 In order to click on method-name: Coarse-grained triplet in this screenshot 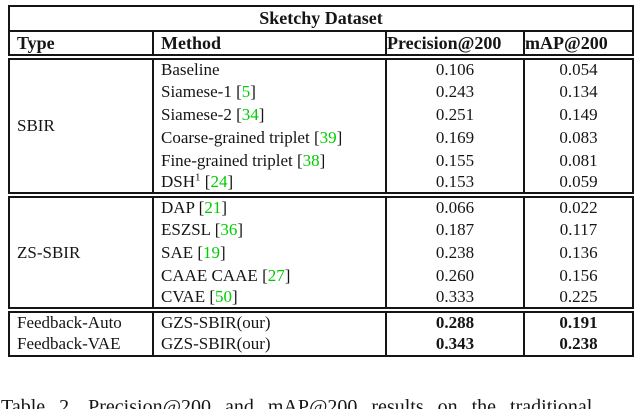, I will do `click(235, 137)`.